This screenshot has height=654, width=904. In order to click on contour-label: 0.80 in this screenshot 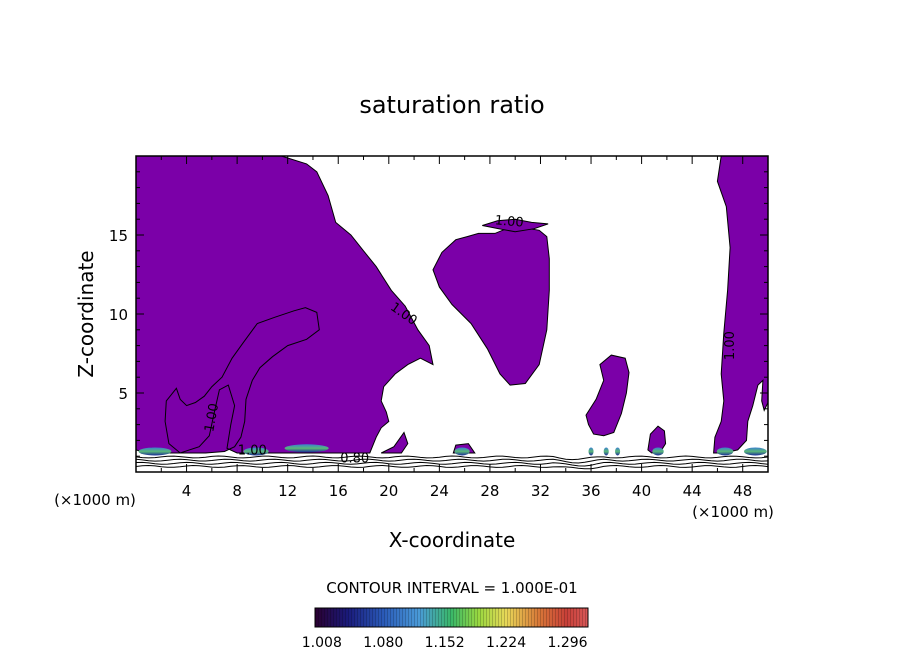, I will do `click(354, 459)`.